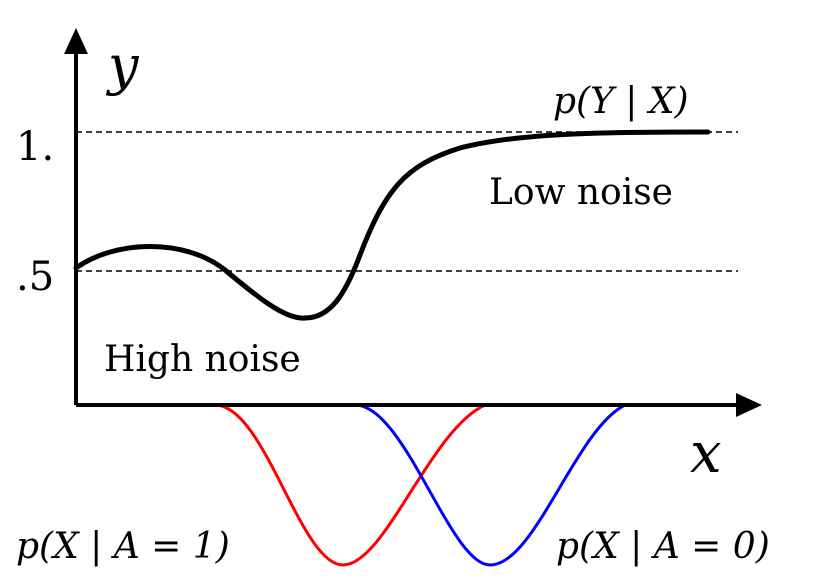  What do you see at coordinates (621, 101) in the screenshot?
I see `label-p-y-given-x: p(Y | X)` at bounding box center [621, 101].